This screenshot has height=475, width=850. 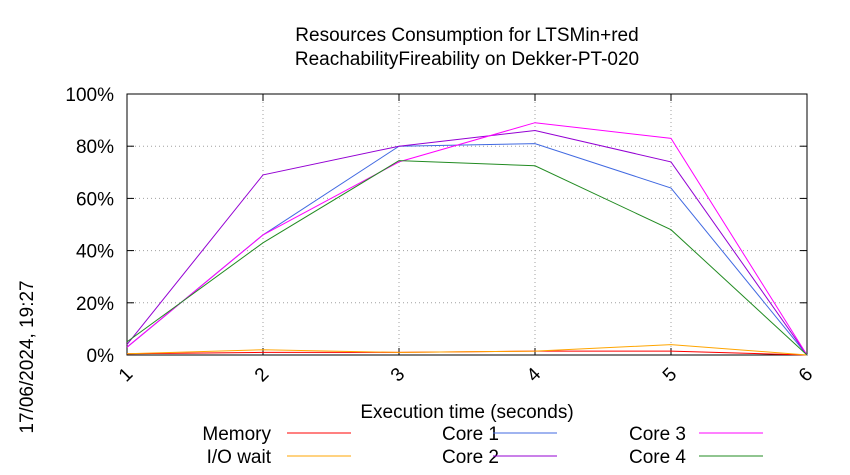 I want to click on y-tick-label: 100%, so click(x=89, y=95).